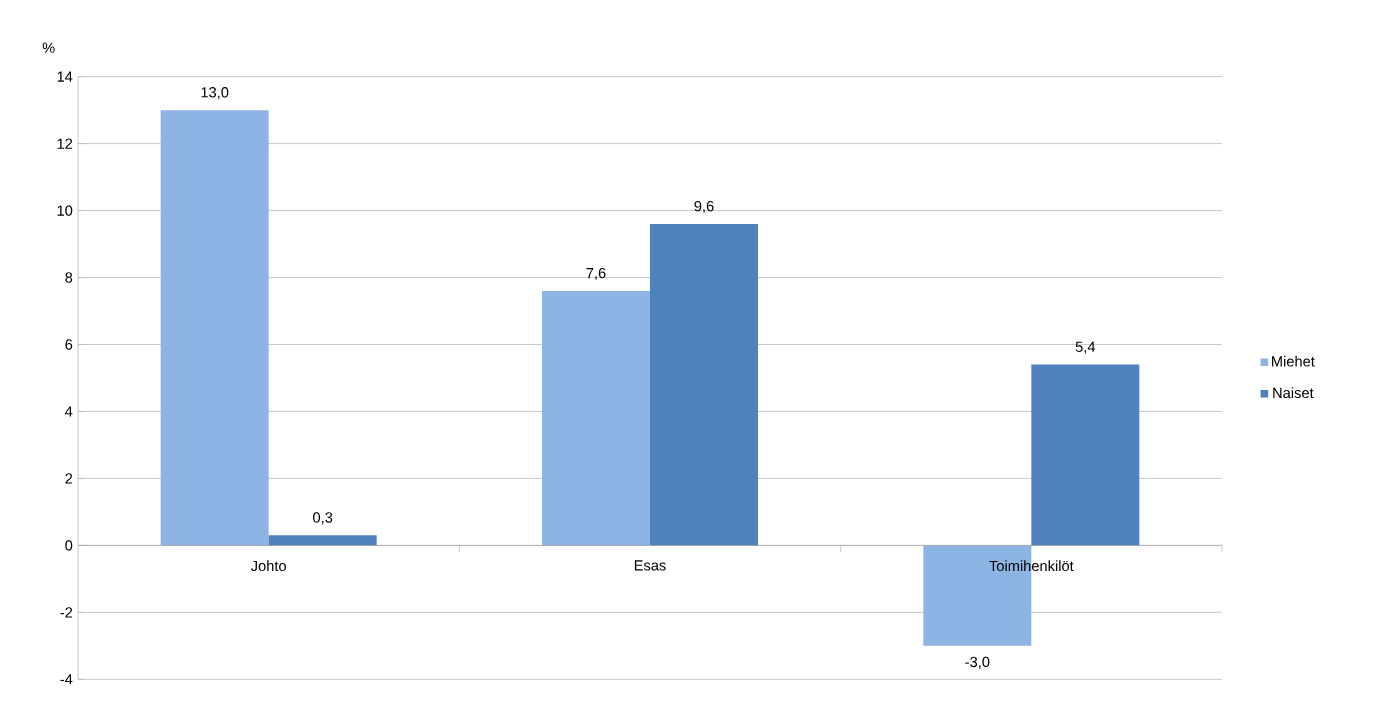 This screenshot has width=1382, height=702. What do you see at coordinates (69, 344) in the screenshot?
I see `y-tick-label: 6` at bounding box center [69, 344].